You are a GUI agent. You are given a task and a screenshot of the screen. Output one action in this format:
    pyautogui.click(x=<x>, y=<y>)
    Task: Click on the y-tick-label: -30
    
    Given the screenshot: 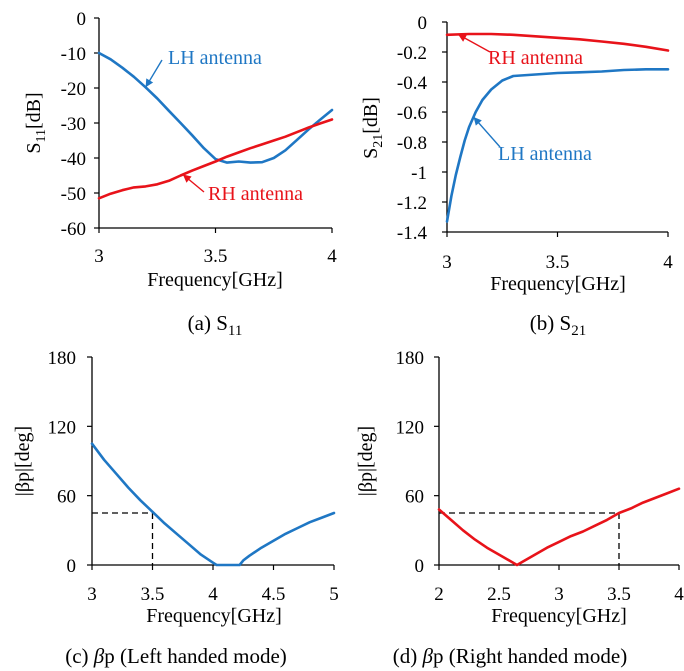 What is the action you would take?
    pyautogui.click(x=73, y=124)
    